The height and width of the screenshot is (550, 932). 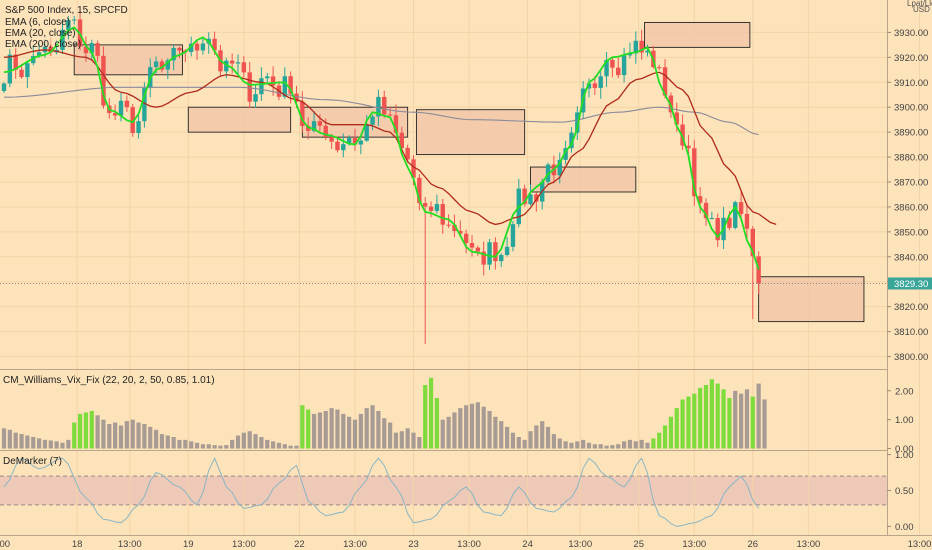 I want to click on vix-tick-label: 2.00, so click(x=904, y=391).